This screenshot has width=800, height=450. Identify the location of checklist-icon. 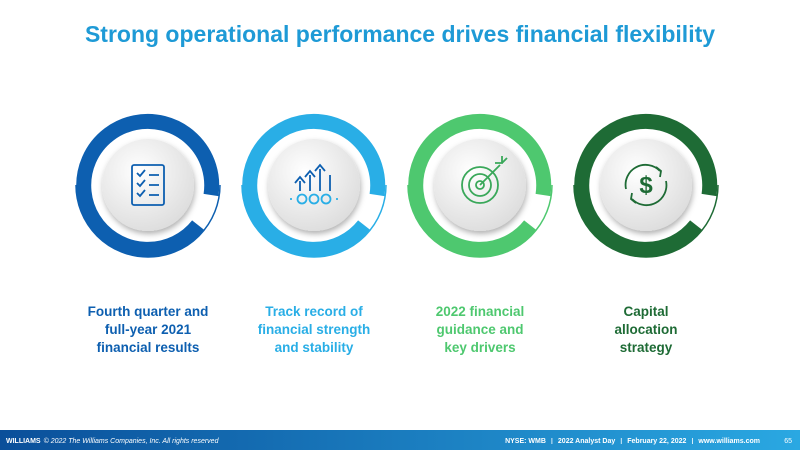
(148, 185).